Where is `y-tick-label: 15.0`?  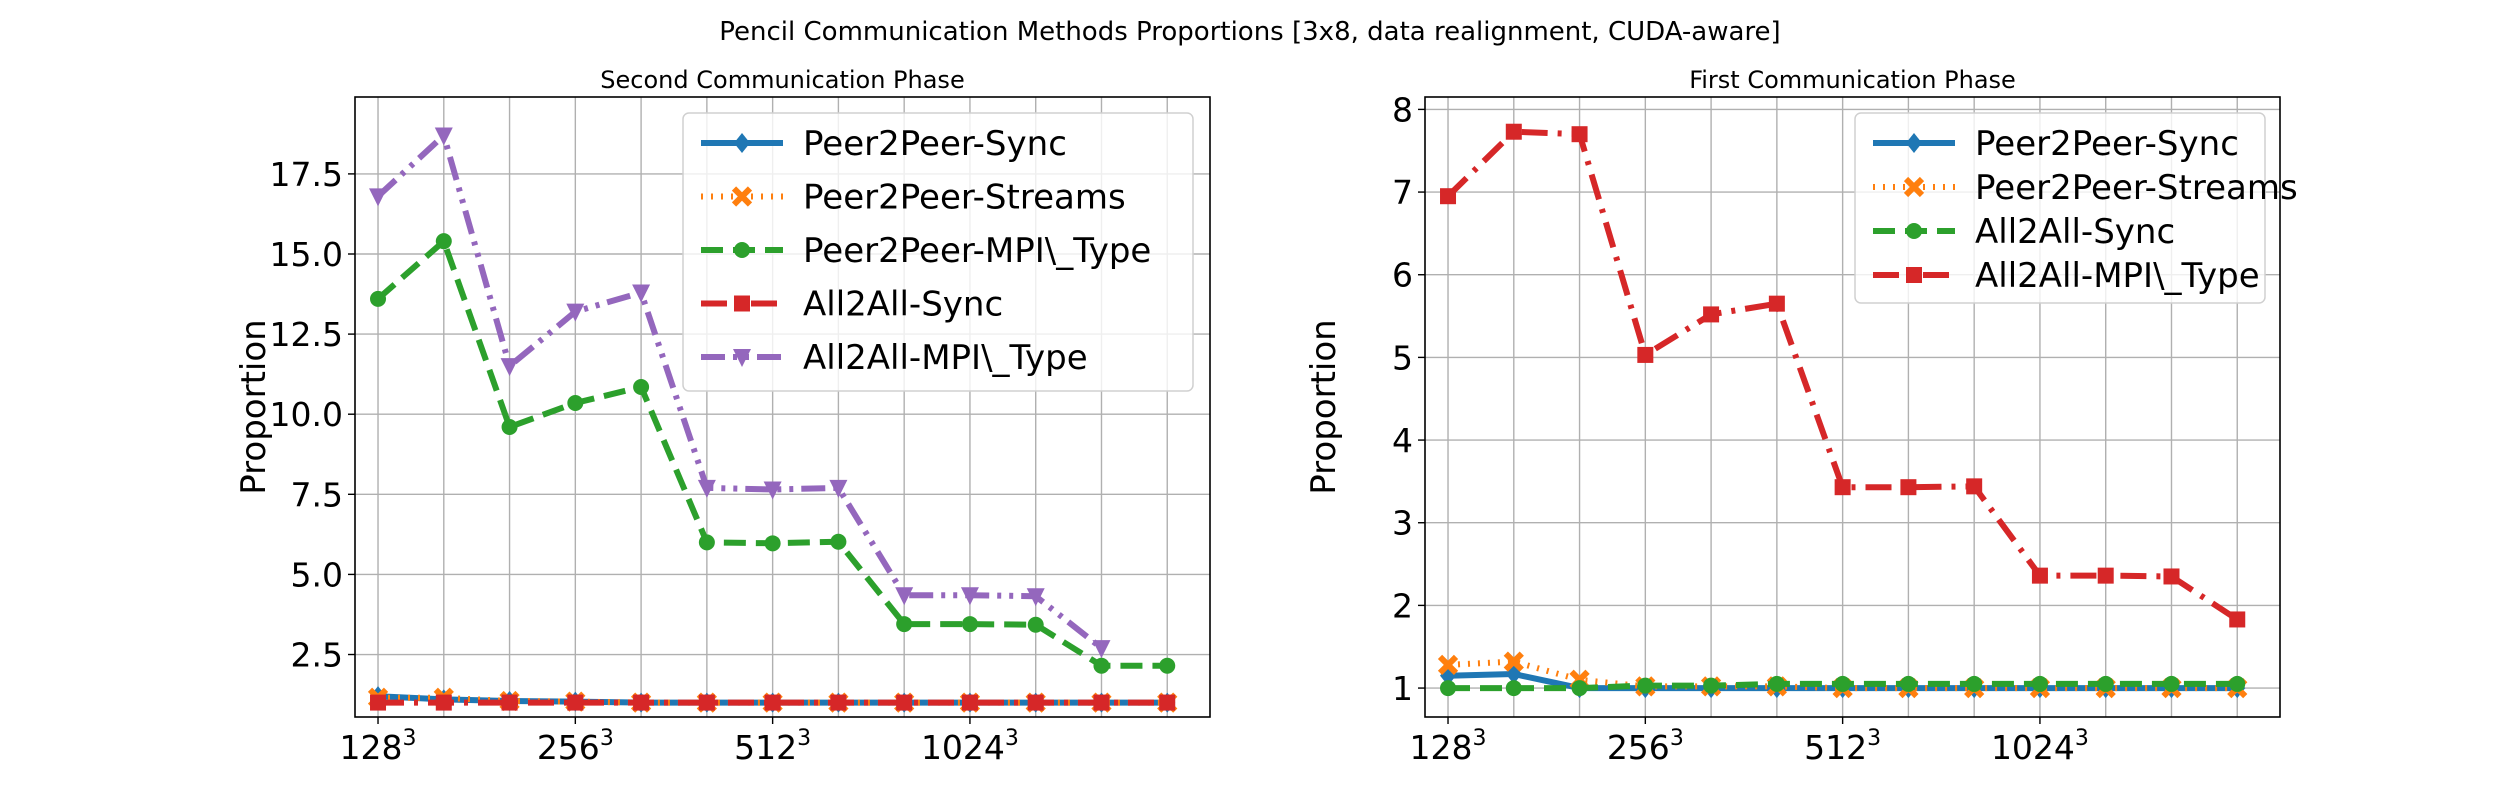 y-tick-label: 15.0 is located at coordinates (306, 254).